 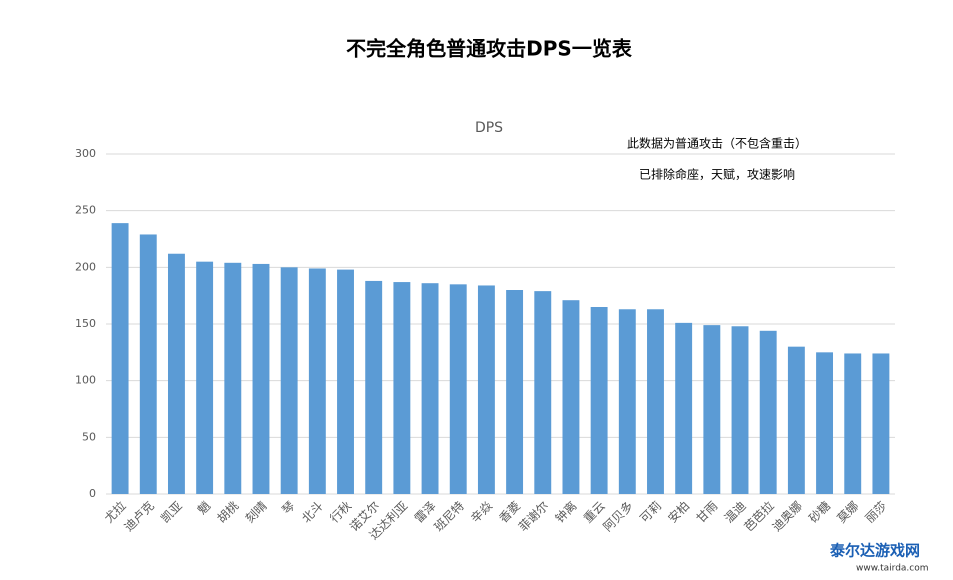 I want to click on y-tick-label: 50, so click(x=89, y=436).